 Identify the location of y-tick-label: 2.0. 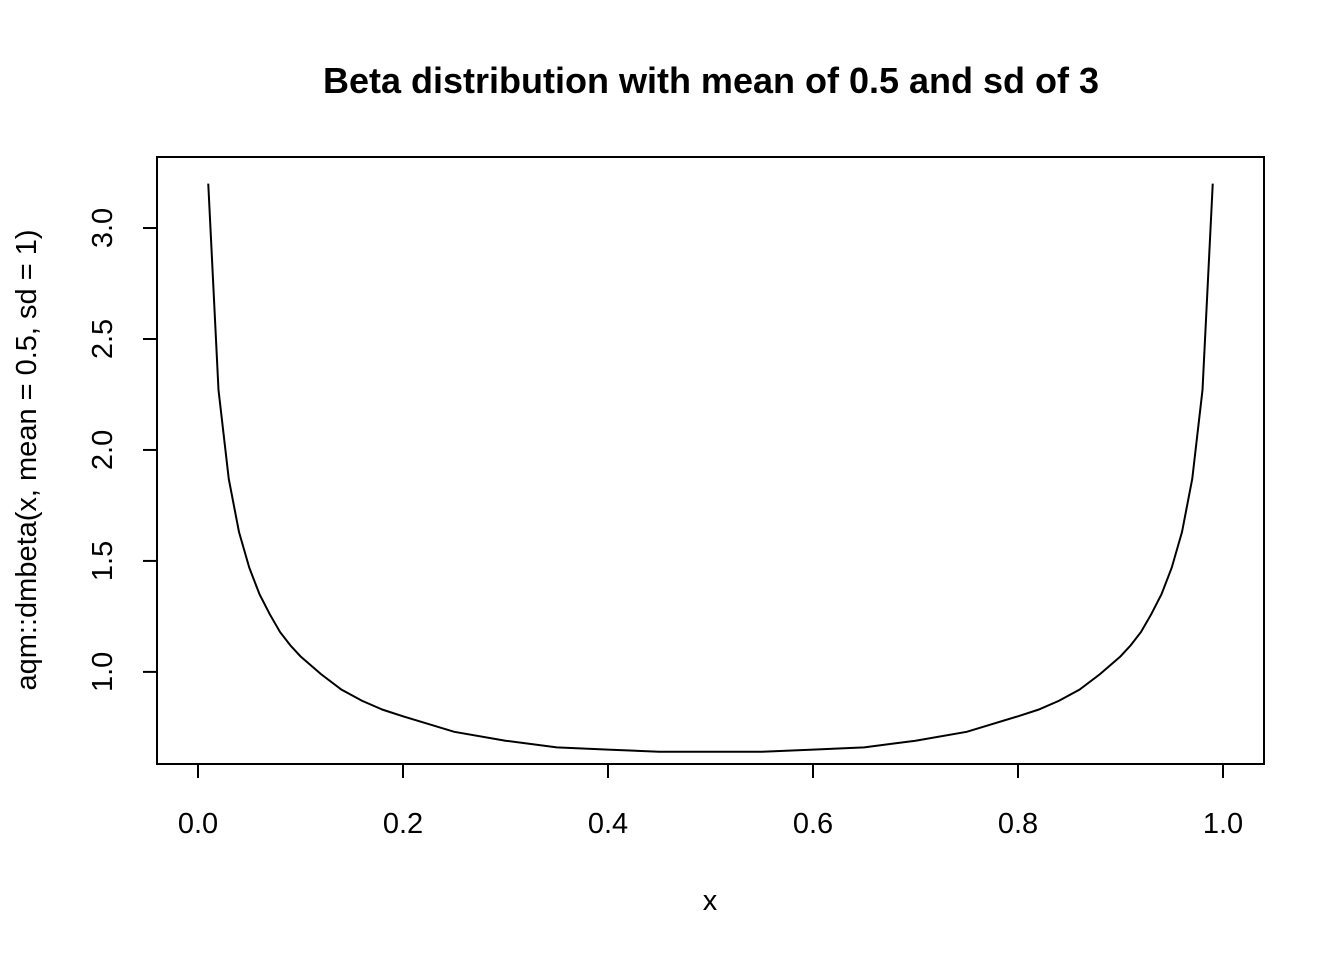
(103, 450).